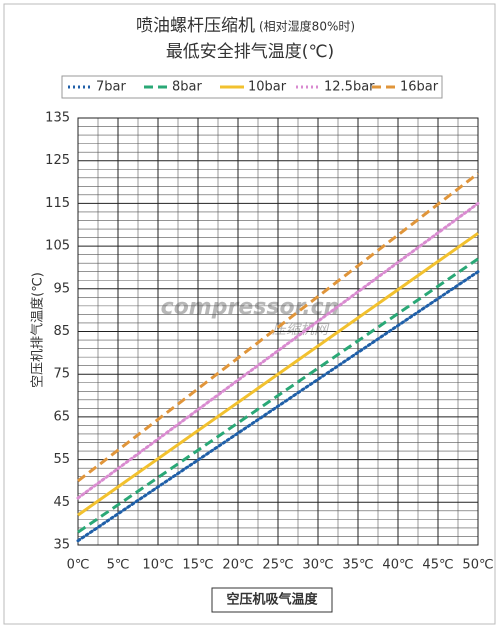 This screenshot has width=500, height=634. I want to click on x-axis-title: 空压机吸气温度, so click(272, 600).